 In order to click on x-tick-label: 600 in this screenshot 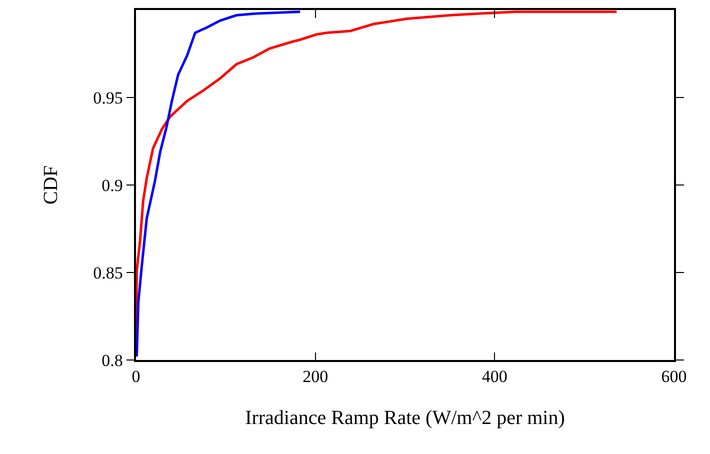, I will do `click(674, 376)`.